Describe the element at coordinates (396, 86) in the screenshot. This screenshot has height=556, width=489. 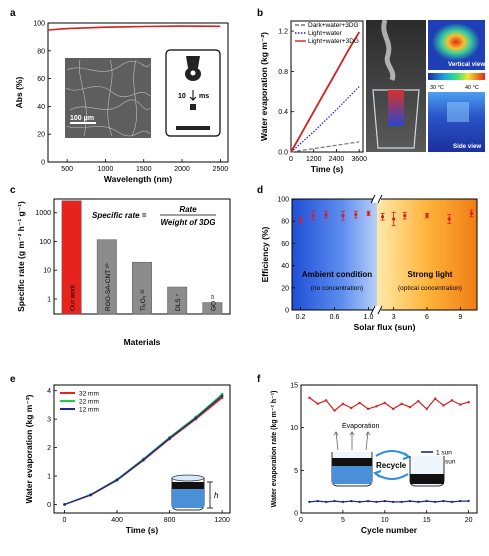
I see `device-photo` at that location.